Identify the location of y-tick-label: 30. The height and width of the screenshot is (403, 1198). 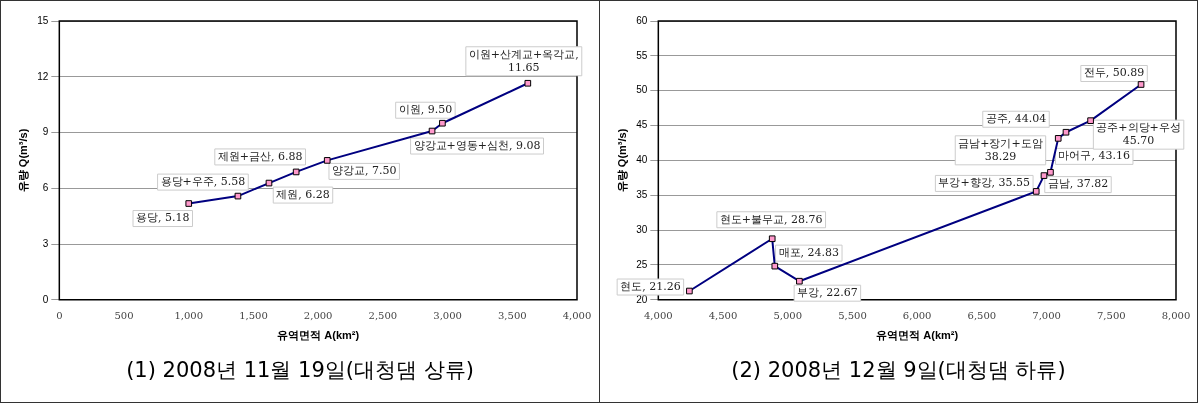
(642, 229).